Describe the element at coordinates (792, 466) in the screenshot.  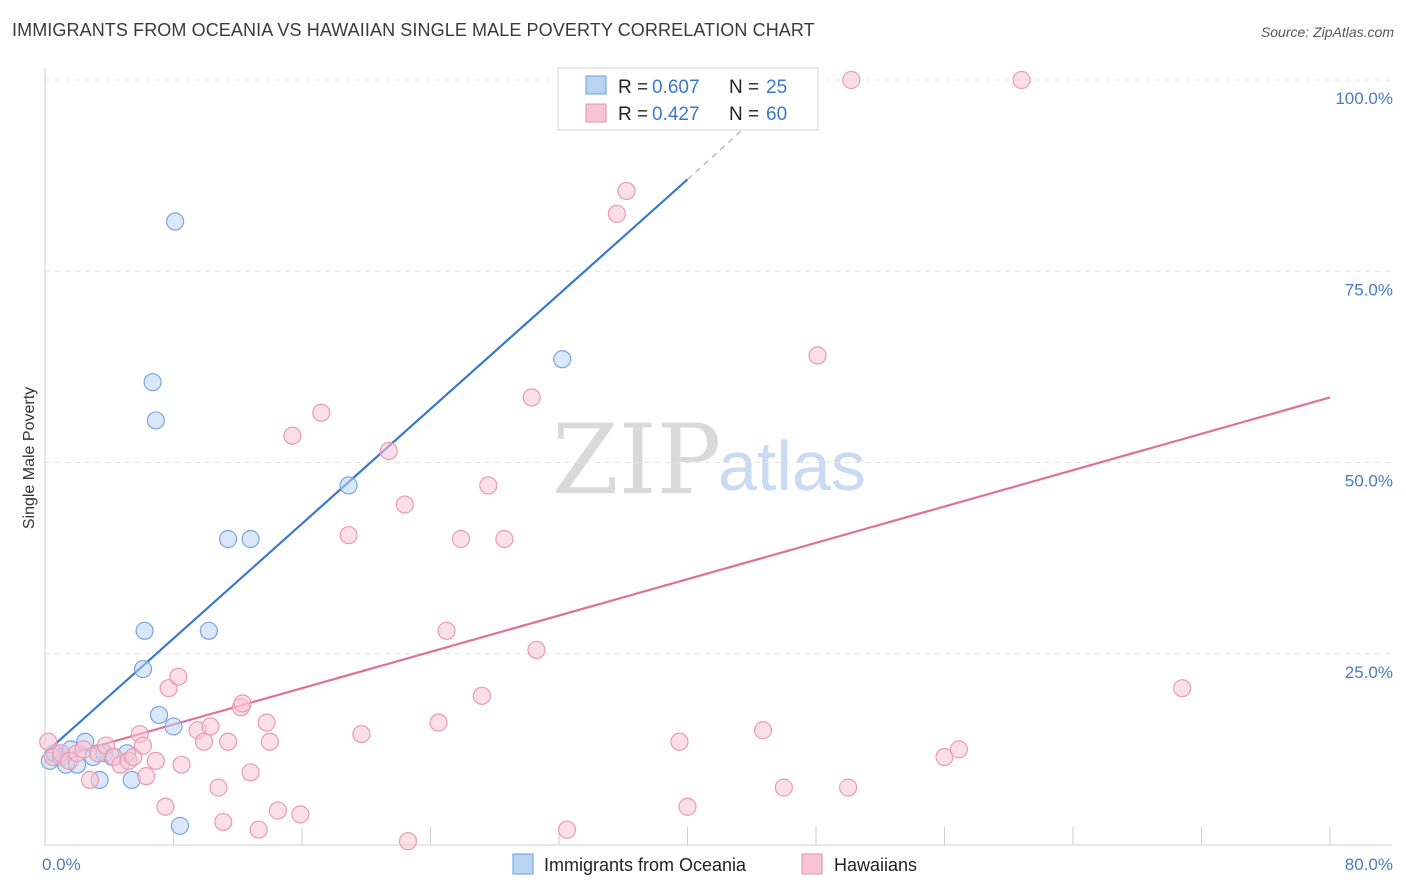
I see `watermark-atlas: atlas` at that location.